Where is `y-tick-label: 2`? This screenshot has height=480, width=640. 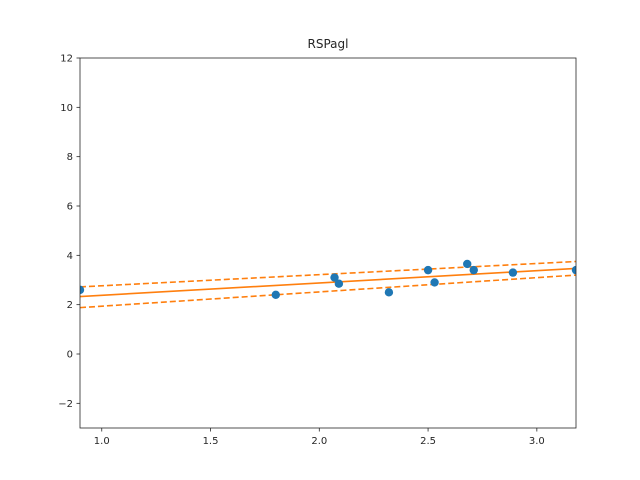 y-tick-label: 2 is located at coordinates (70, 305).